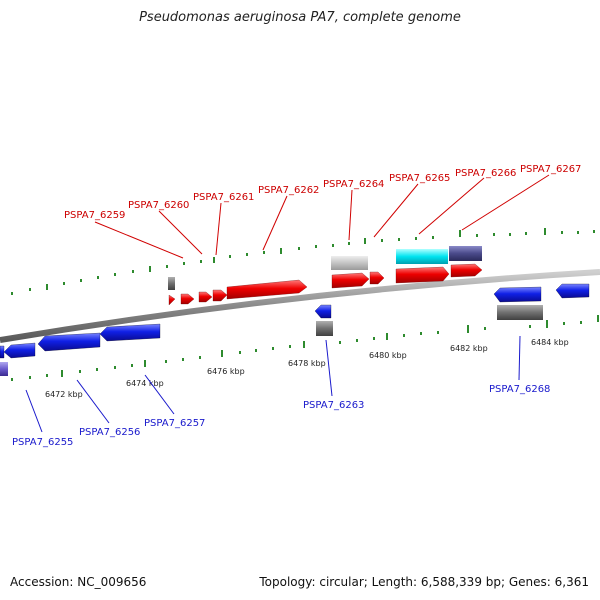 Image resolution: width=600 pixels, height=600 pixels. I want to click on genome-backbone, so click(300, 306).